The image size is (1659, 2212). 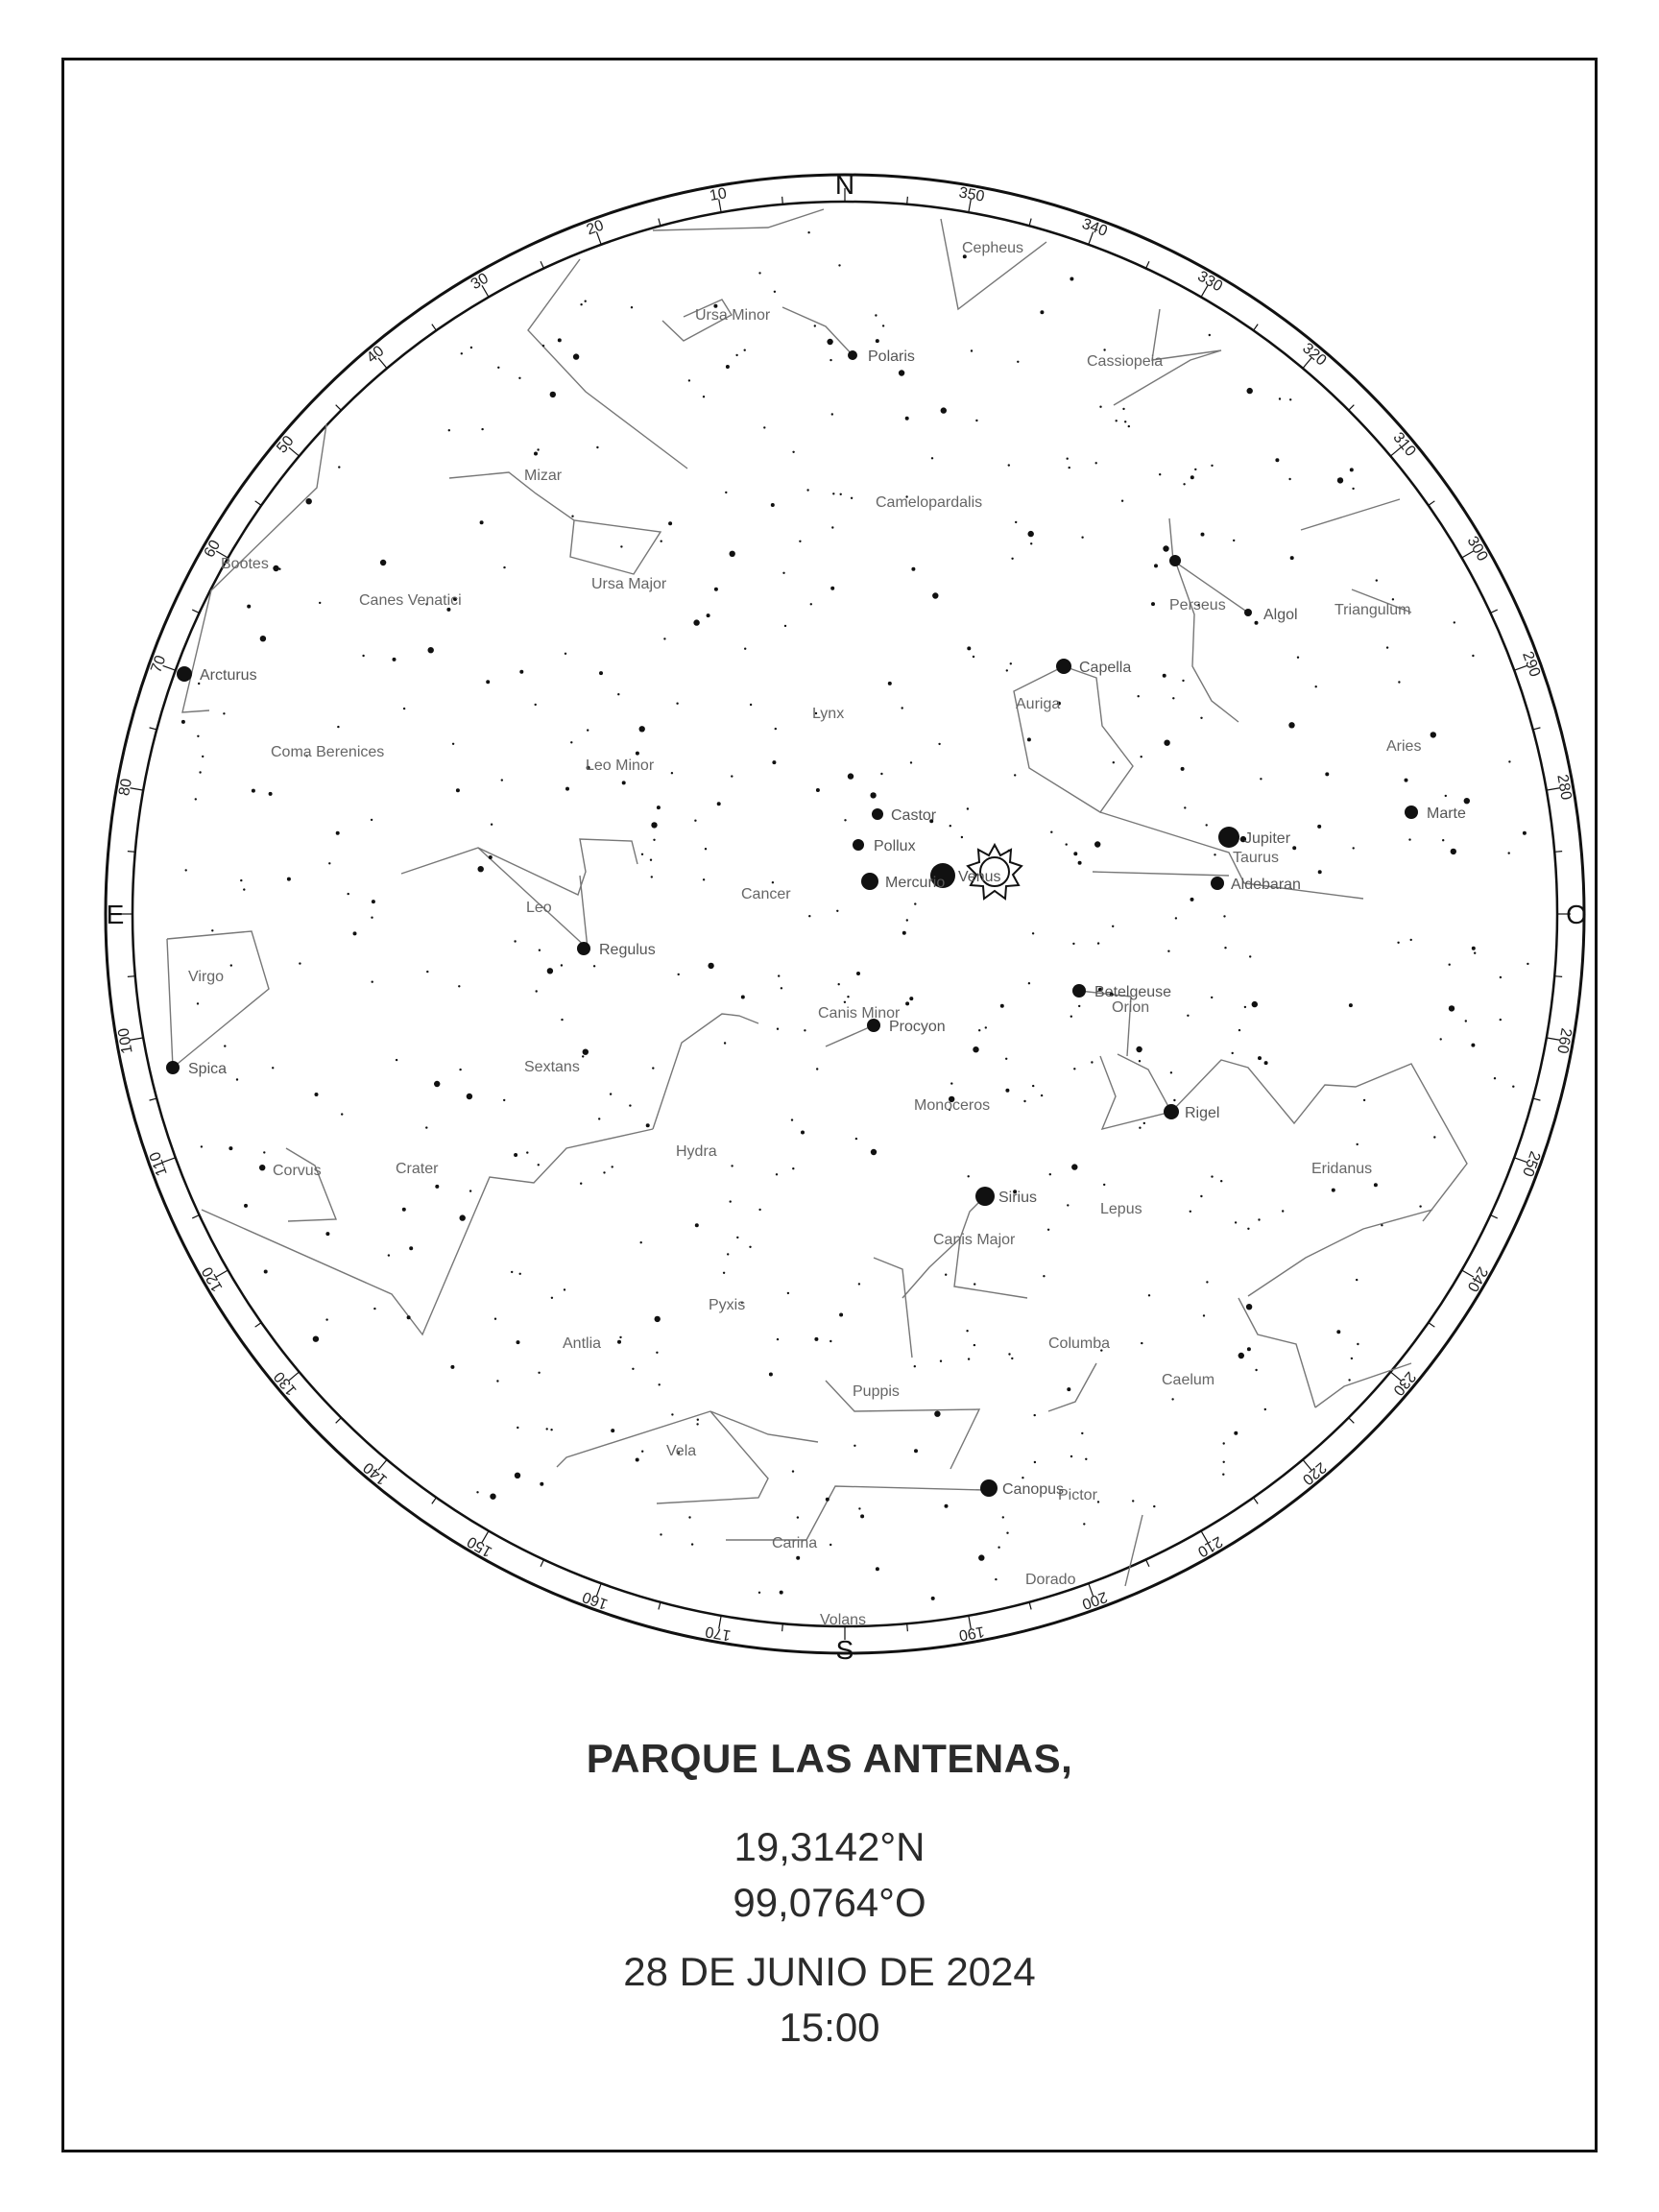 I want to click on constellation-label: Canis Minor, so click(x=859, y=1014).